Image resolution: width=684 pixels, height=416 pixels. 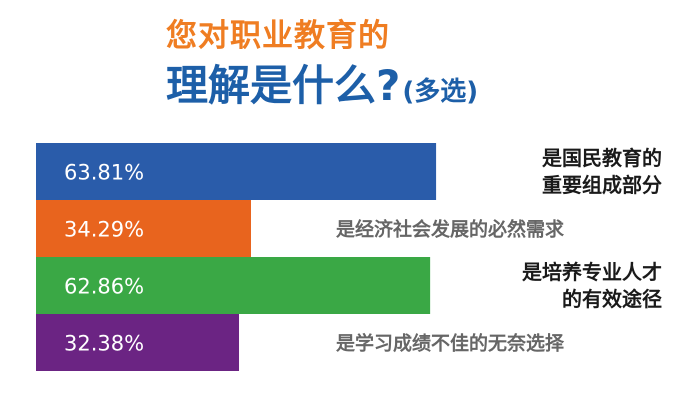 I want to click on category-label-1-line-1: 是国民教育的, so click(x=601, y=158).